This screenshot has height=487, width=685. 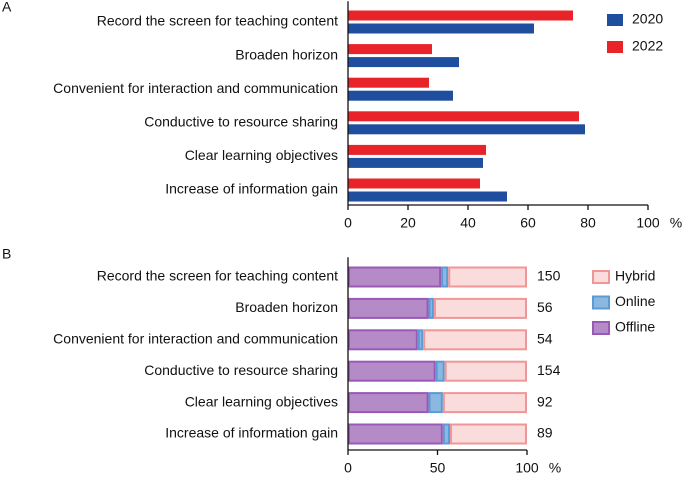 I want to click on total-label: 154, so click(x=549, y=370).